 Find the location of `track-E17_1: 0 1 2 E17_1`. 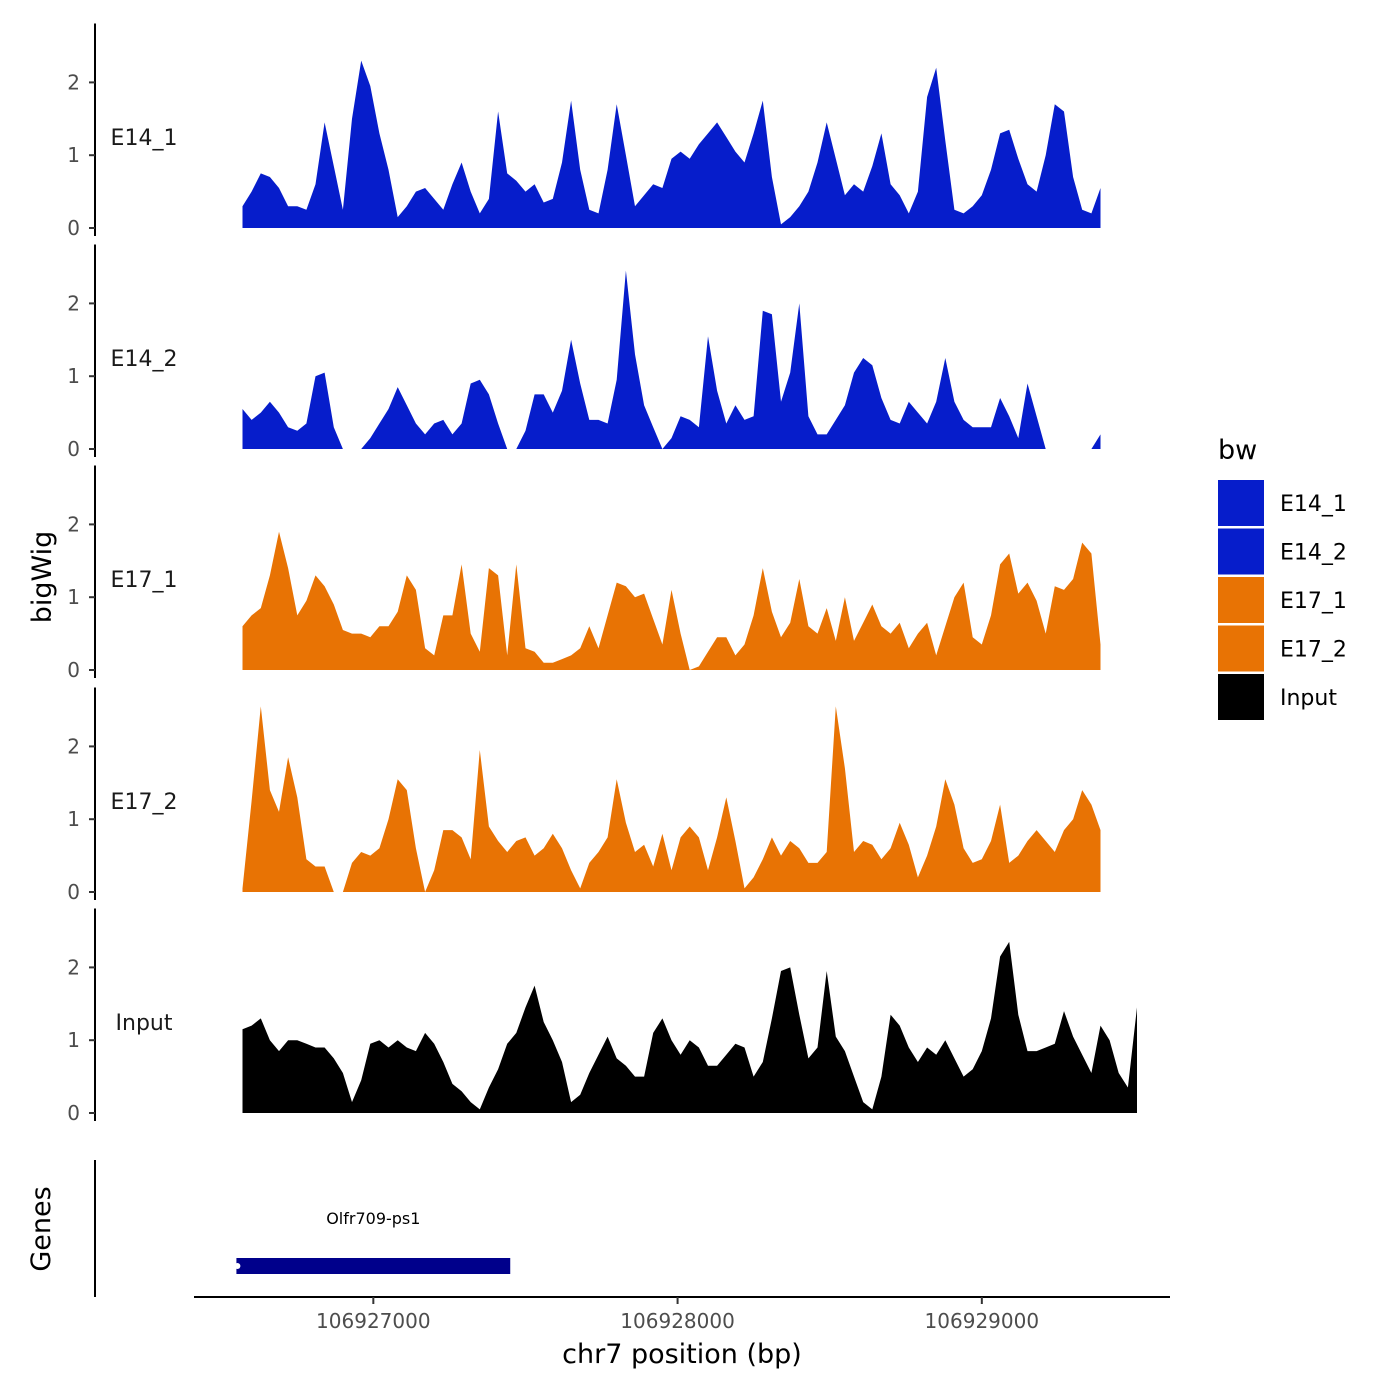

track-E17_1: 0 1 2 E17_1 is located at coordinates (584, 573).